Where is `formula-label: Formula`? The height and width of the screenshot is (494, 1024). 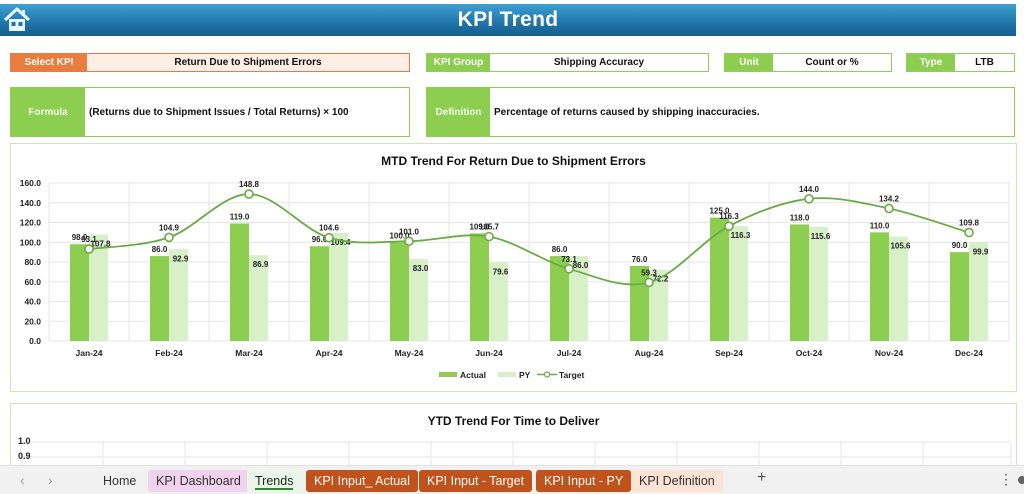
formula-label: Formula is located at coordinates (48, 112).